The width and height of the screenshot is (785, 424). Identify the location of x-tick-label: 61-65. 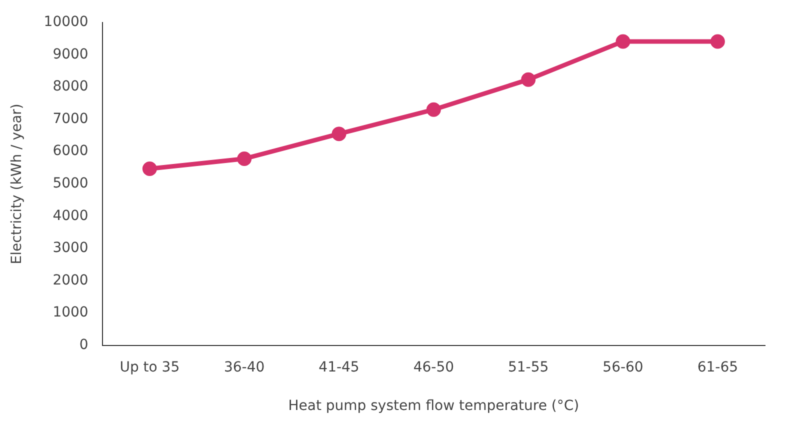
(717, 367).